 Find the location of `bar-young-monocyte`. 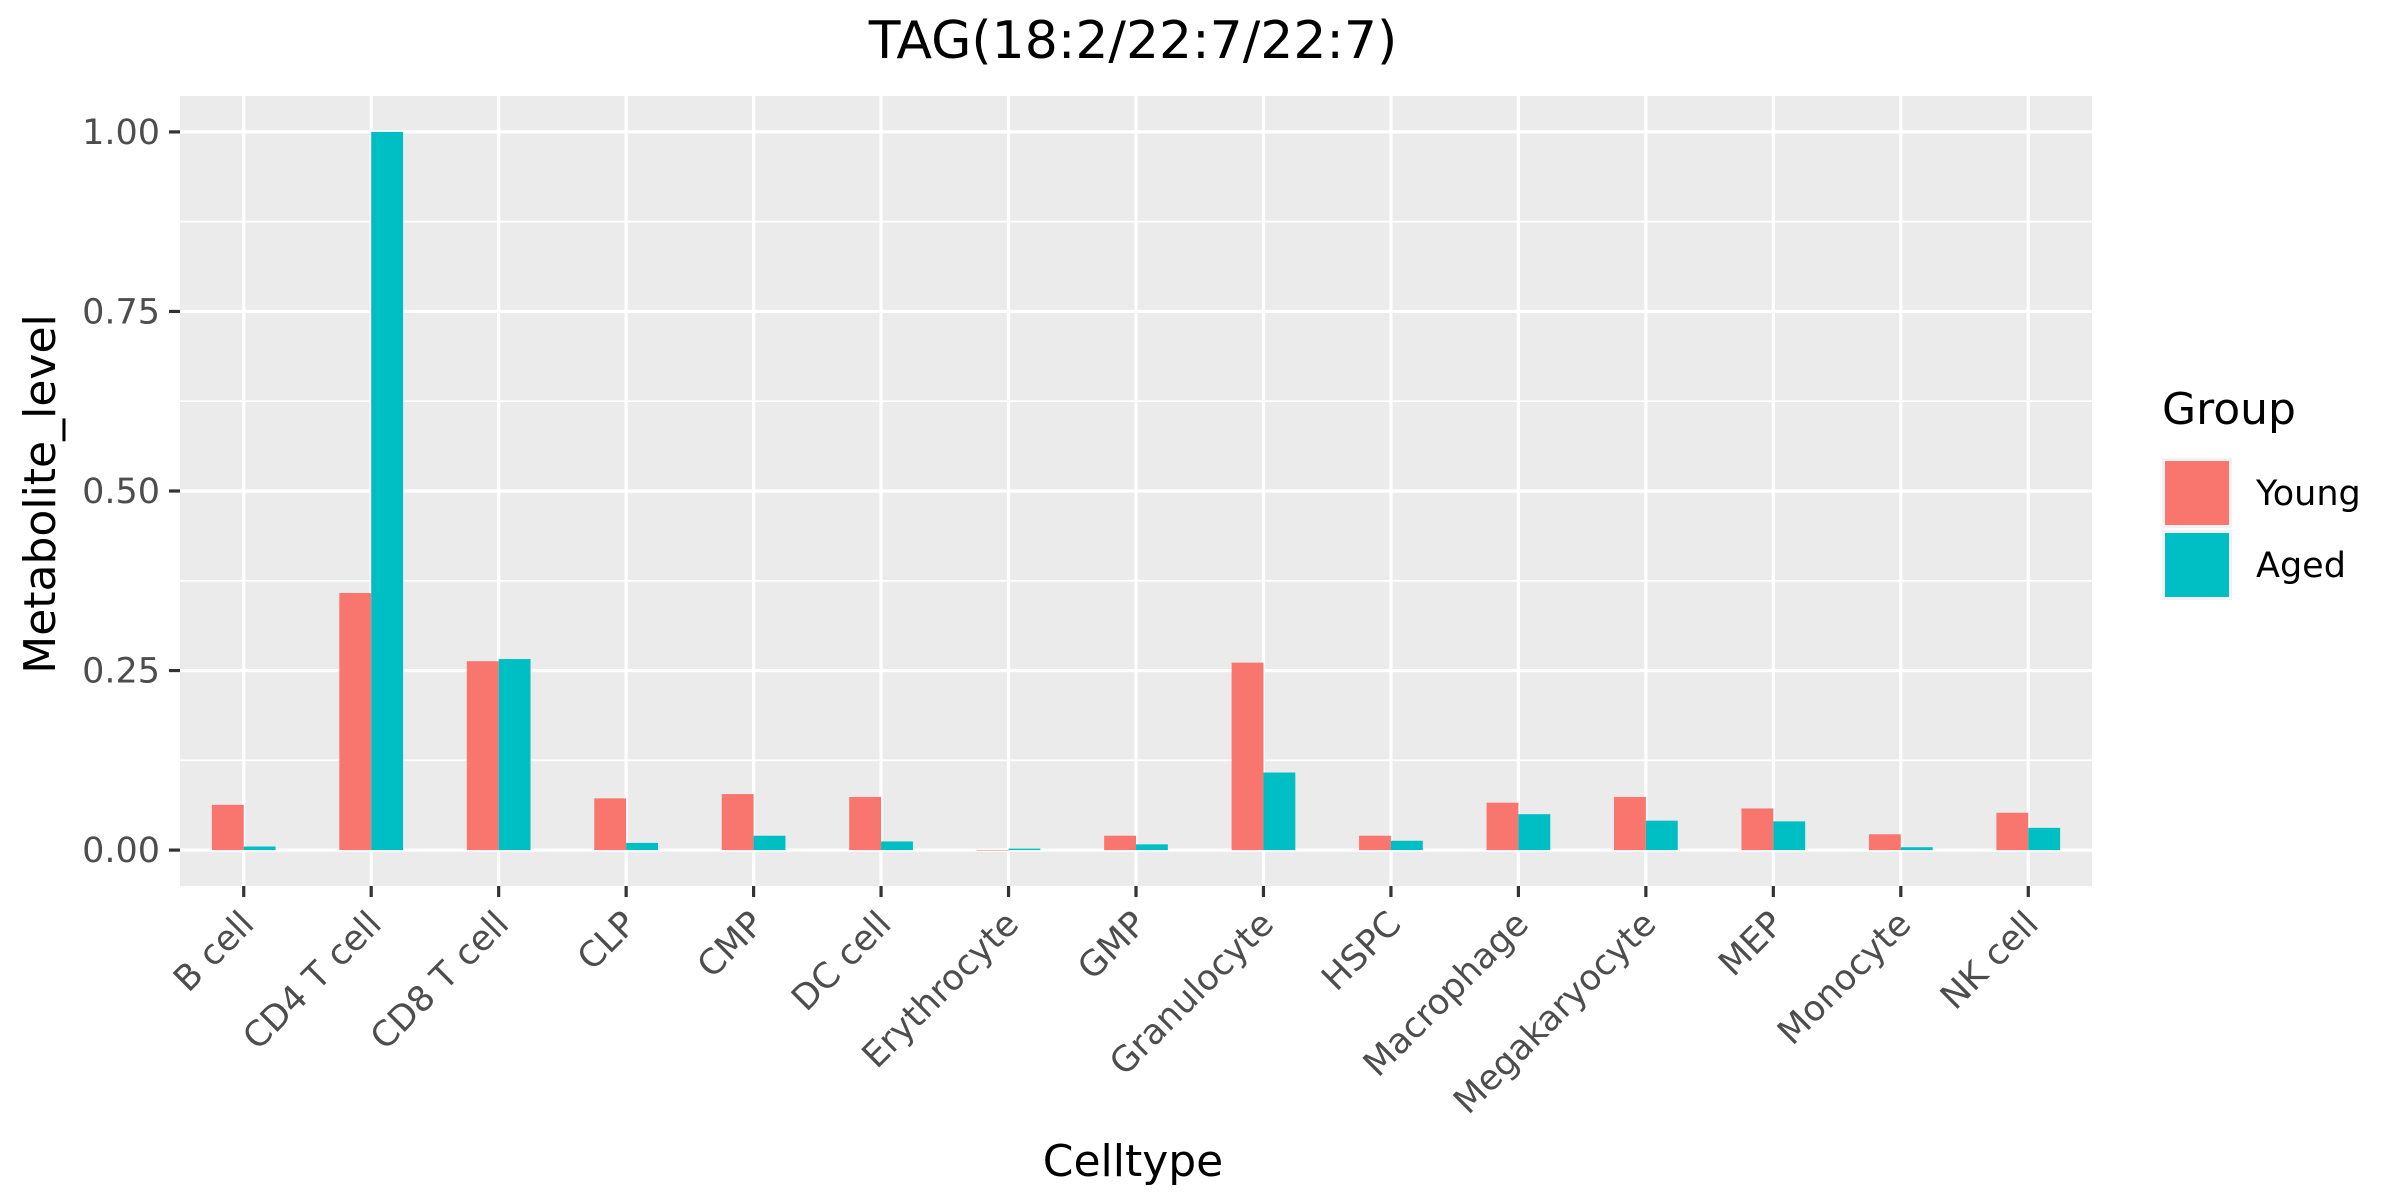

bar-young-monocyte is located at coordinates (1884, 842).